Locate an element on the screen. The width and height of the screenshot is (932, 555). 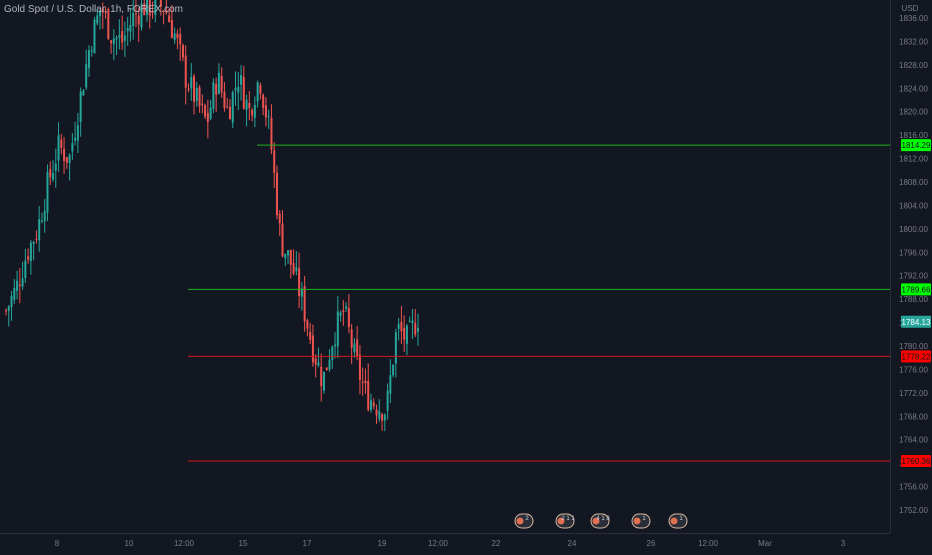
y-tick-label: 1780.00 is located at coordinates (913, 346).